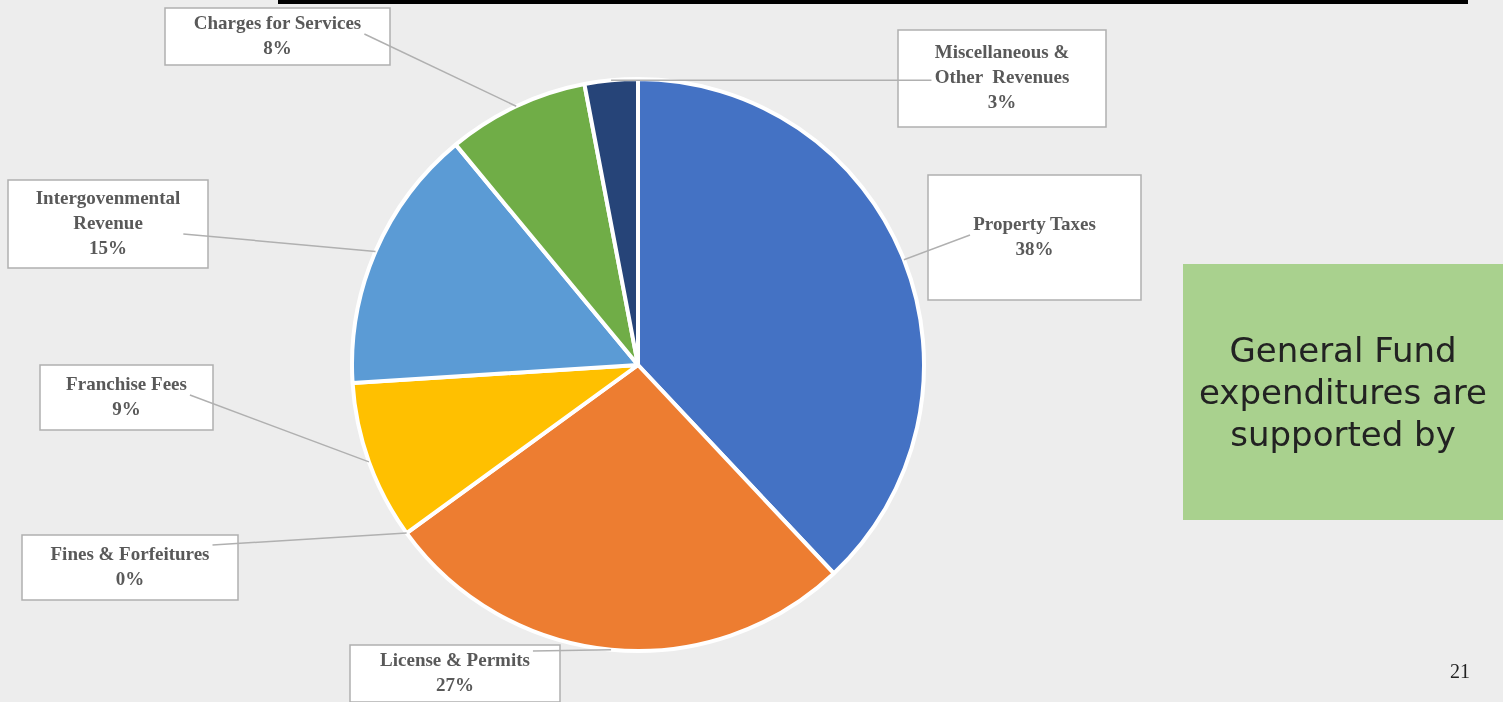 The image size is (1503, 702). Describe the element at coordinates (277, 47) in the screenshot. I see `data-label: 8%` at that location.